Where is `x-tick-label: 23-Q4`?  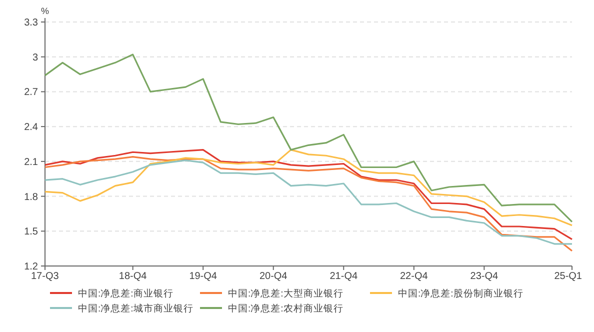 x-tick-label: 23-Q4 is located at coordinates (484, 276).